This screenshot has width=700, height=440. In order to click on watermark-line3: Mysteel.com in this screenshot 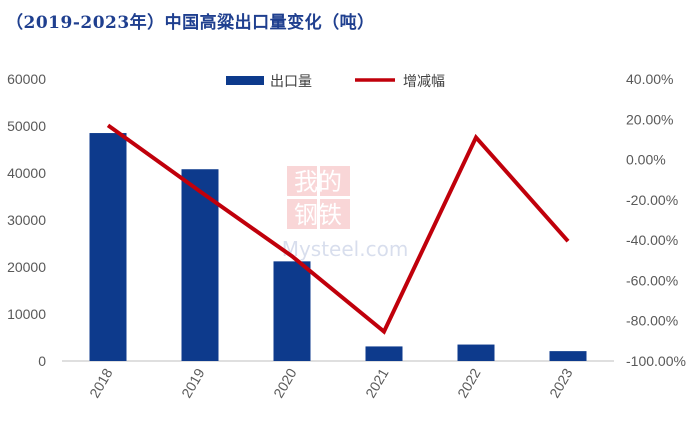, I will do `click(345, 249)`.